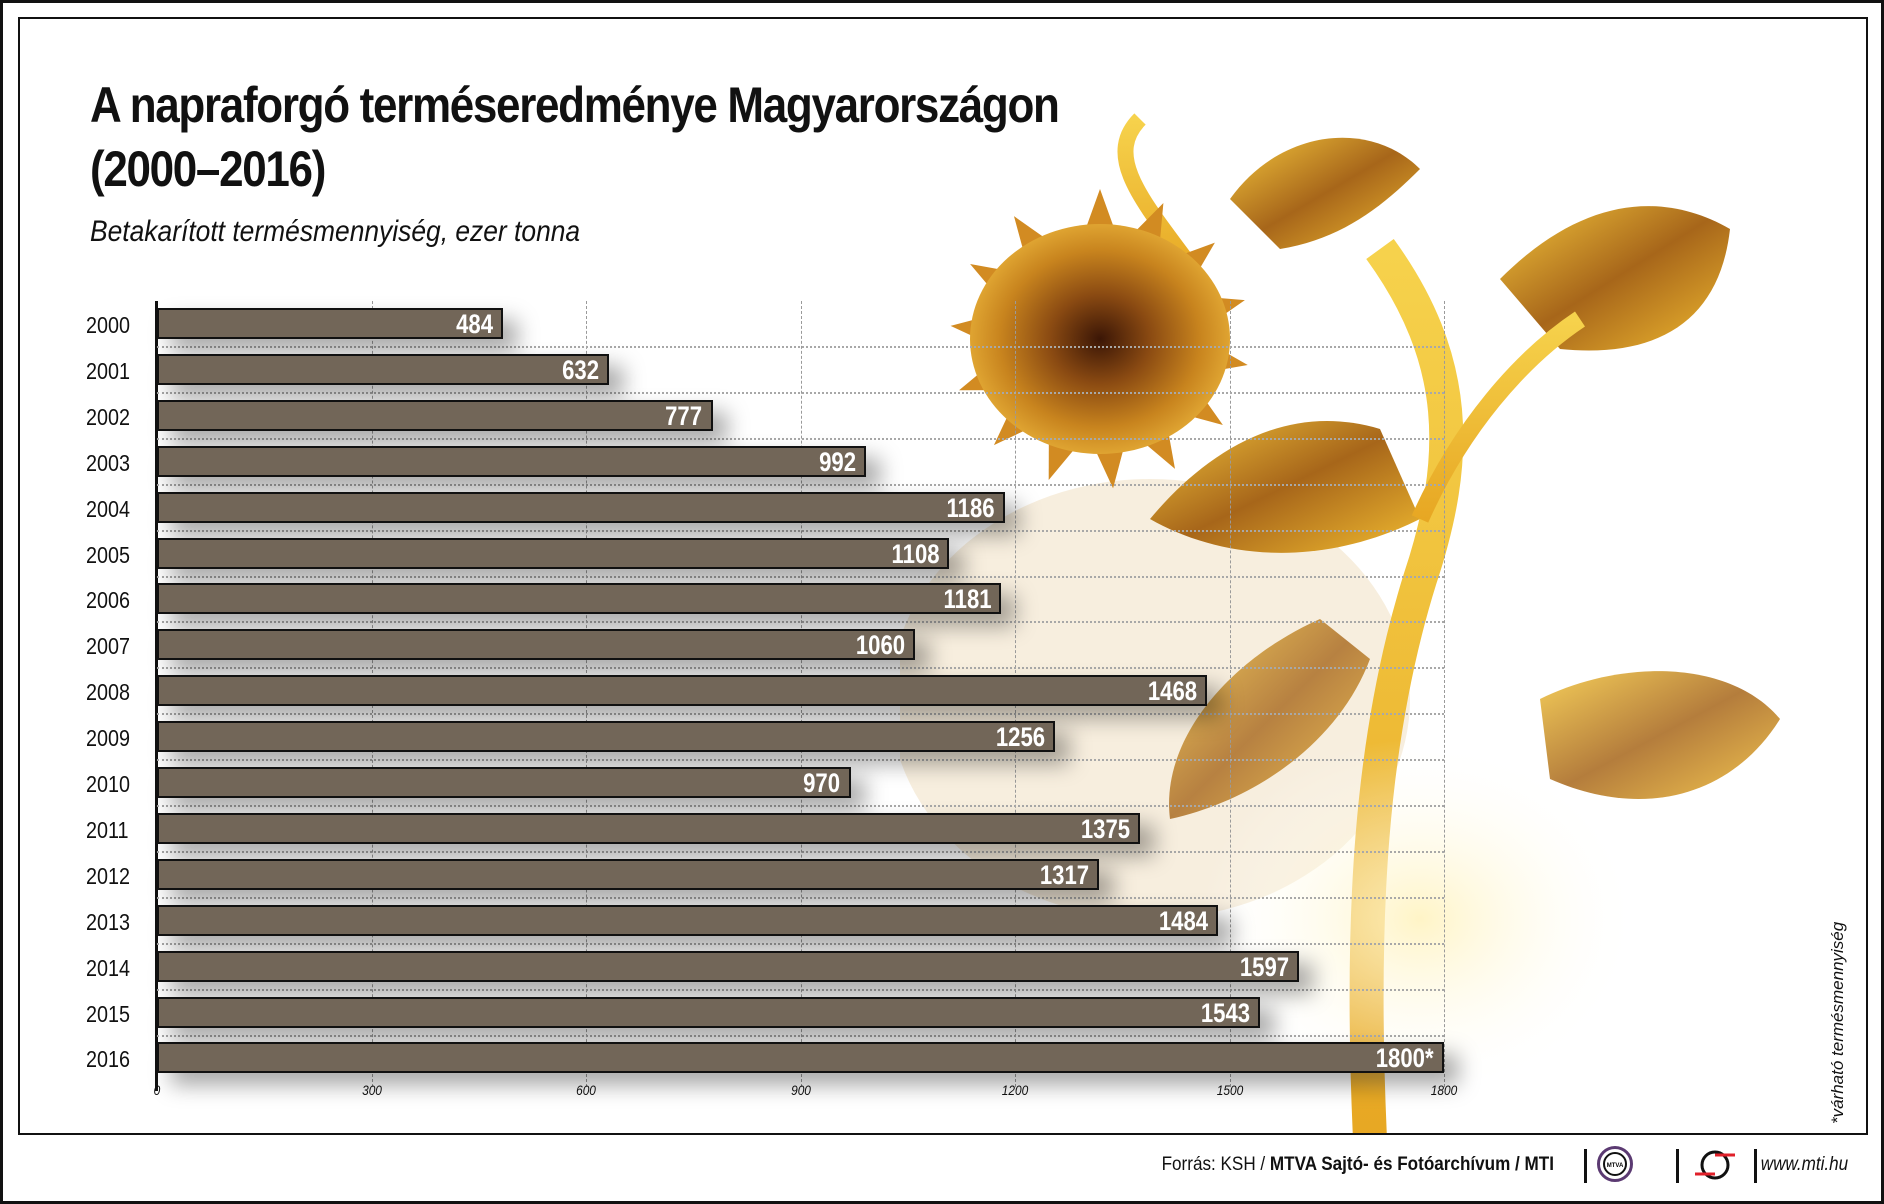  What do you see at coordinates (1020, 737) in the screenshot?
I see `bar-value-label: 1256` at bounding box center [1020, 737].